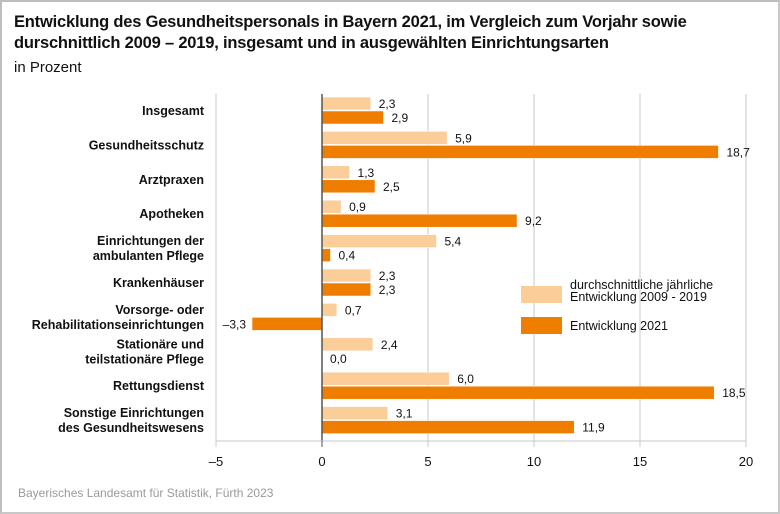 The image size is (780, 514). Describe the element at coordinates (216, 461) in the screenshot. I see `x-tick-label: –5` at that location.